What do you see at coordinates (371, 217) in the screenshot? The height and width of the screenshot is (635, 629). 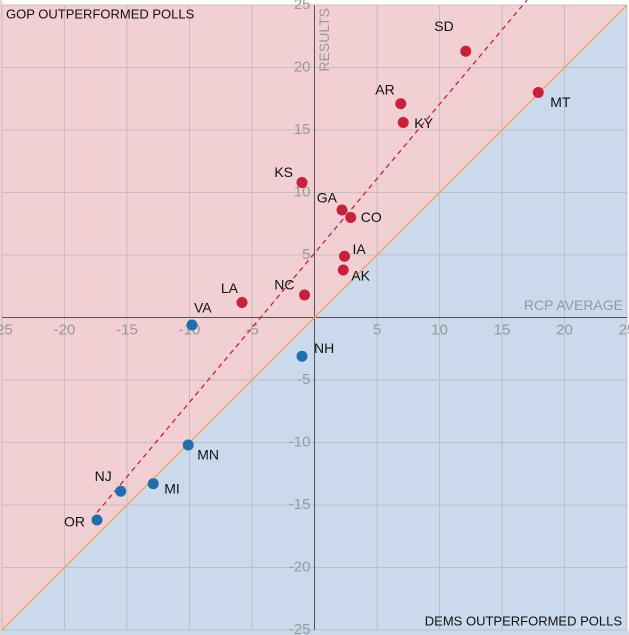 I see `point-label: CO` at bounding box center [371, 217].